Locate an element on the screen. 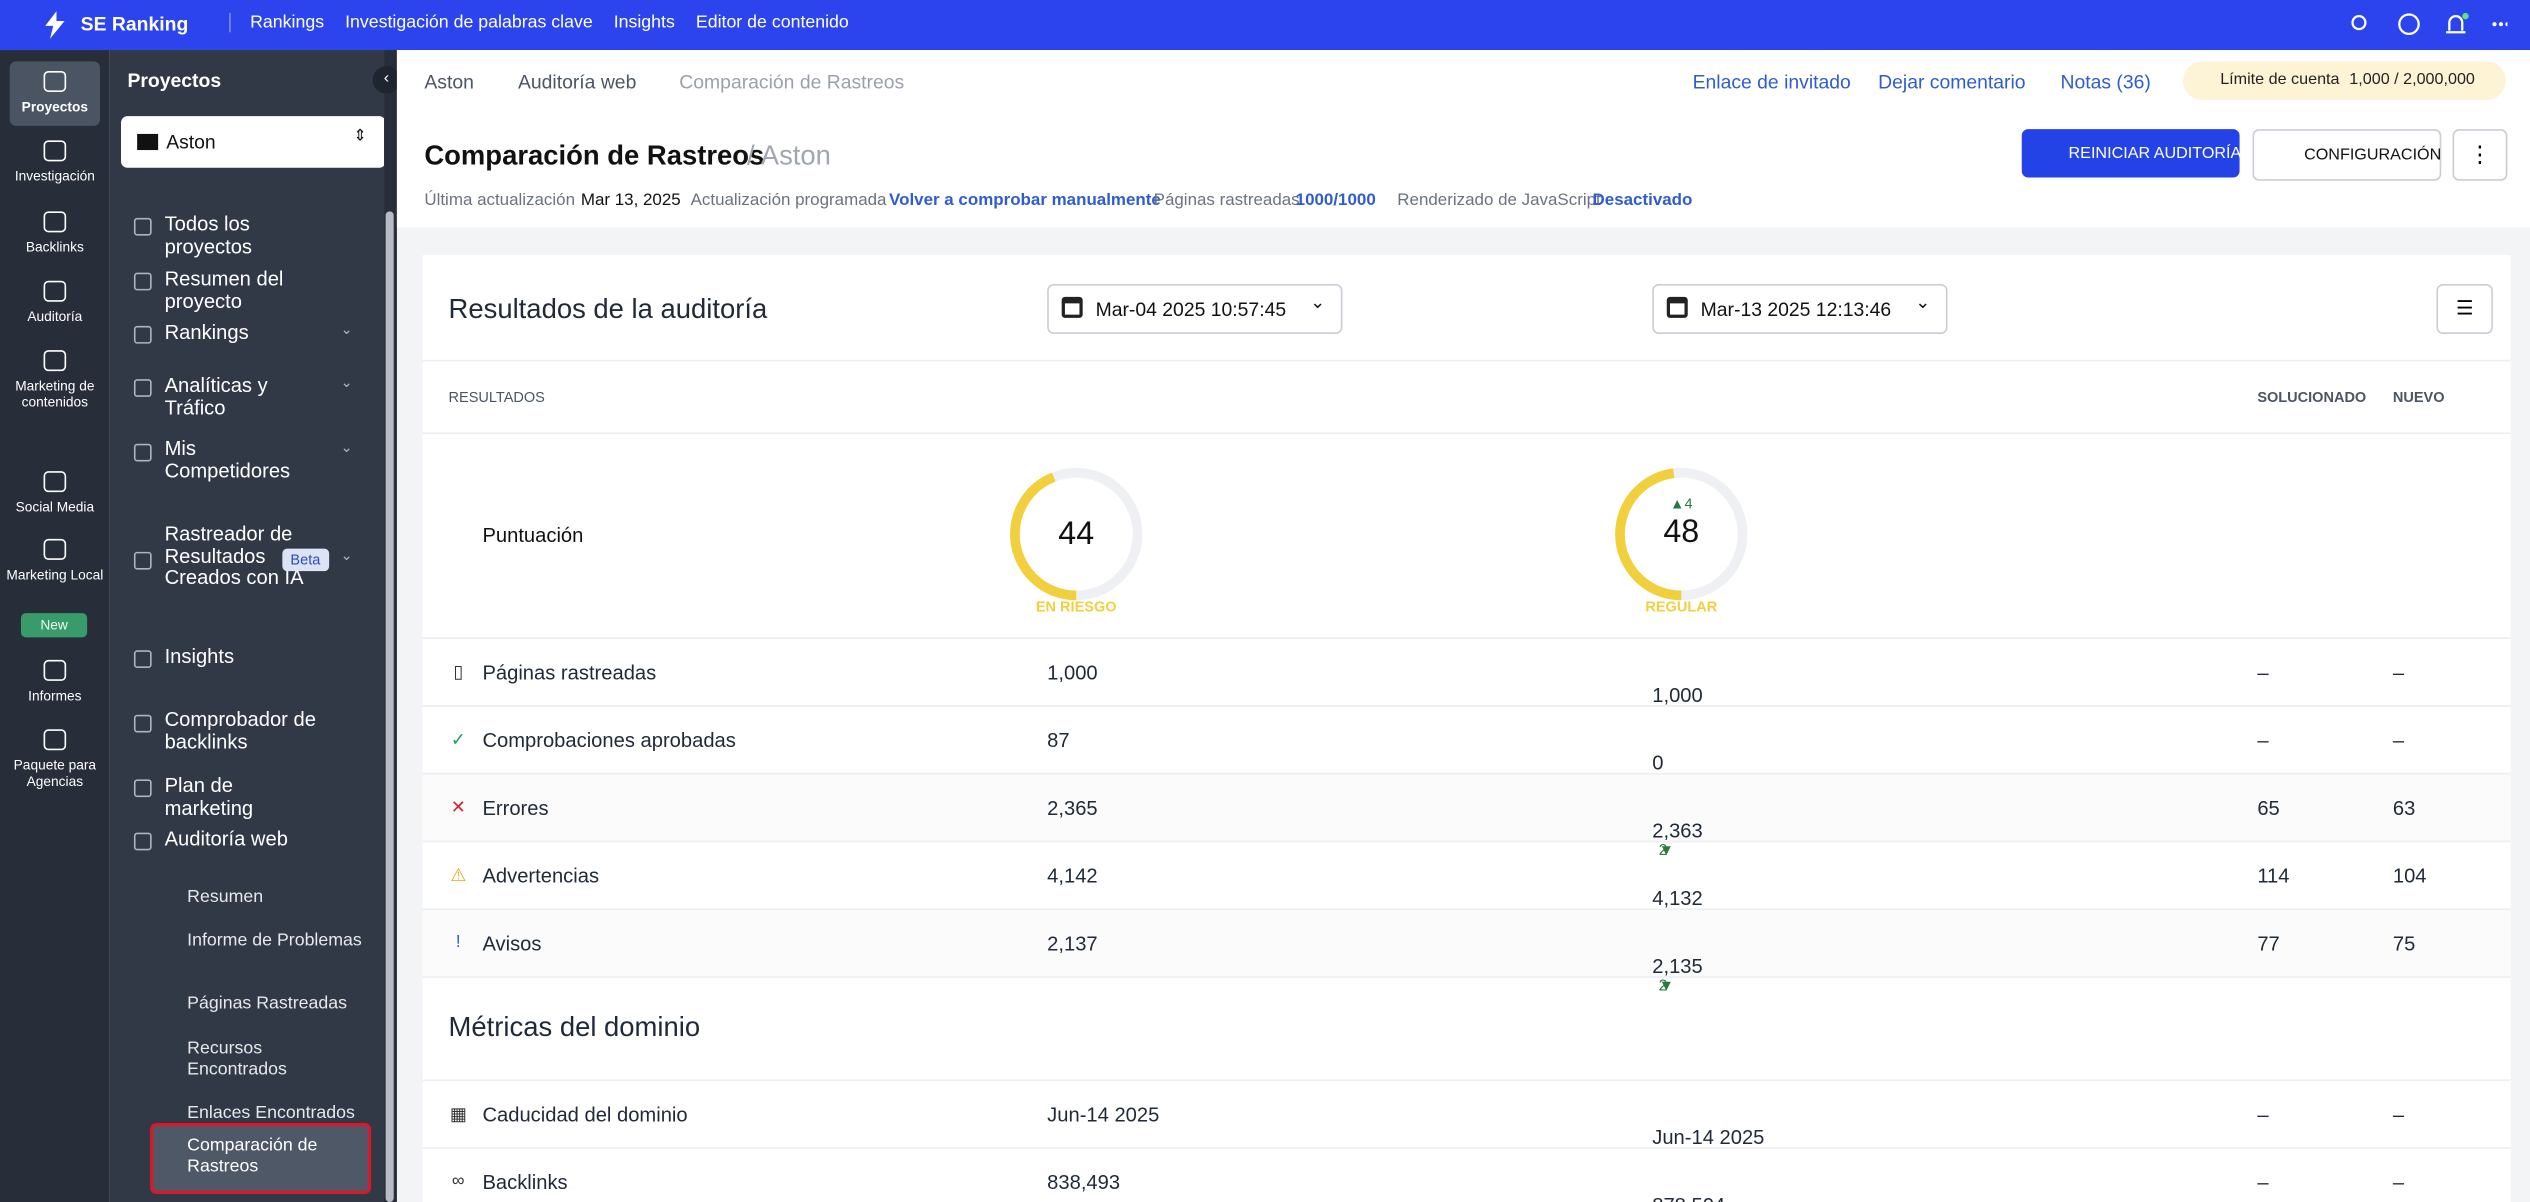 The width and height of the screenshot is (2530, 1202). side-item: Todos los proyectos is located at coordinates (208, 235).